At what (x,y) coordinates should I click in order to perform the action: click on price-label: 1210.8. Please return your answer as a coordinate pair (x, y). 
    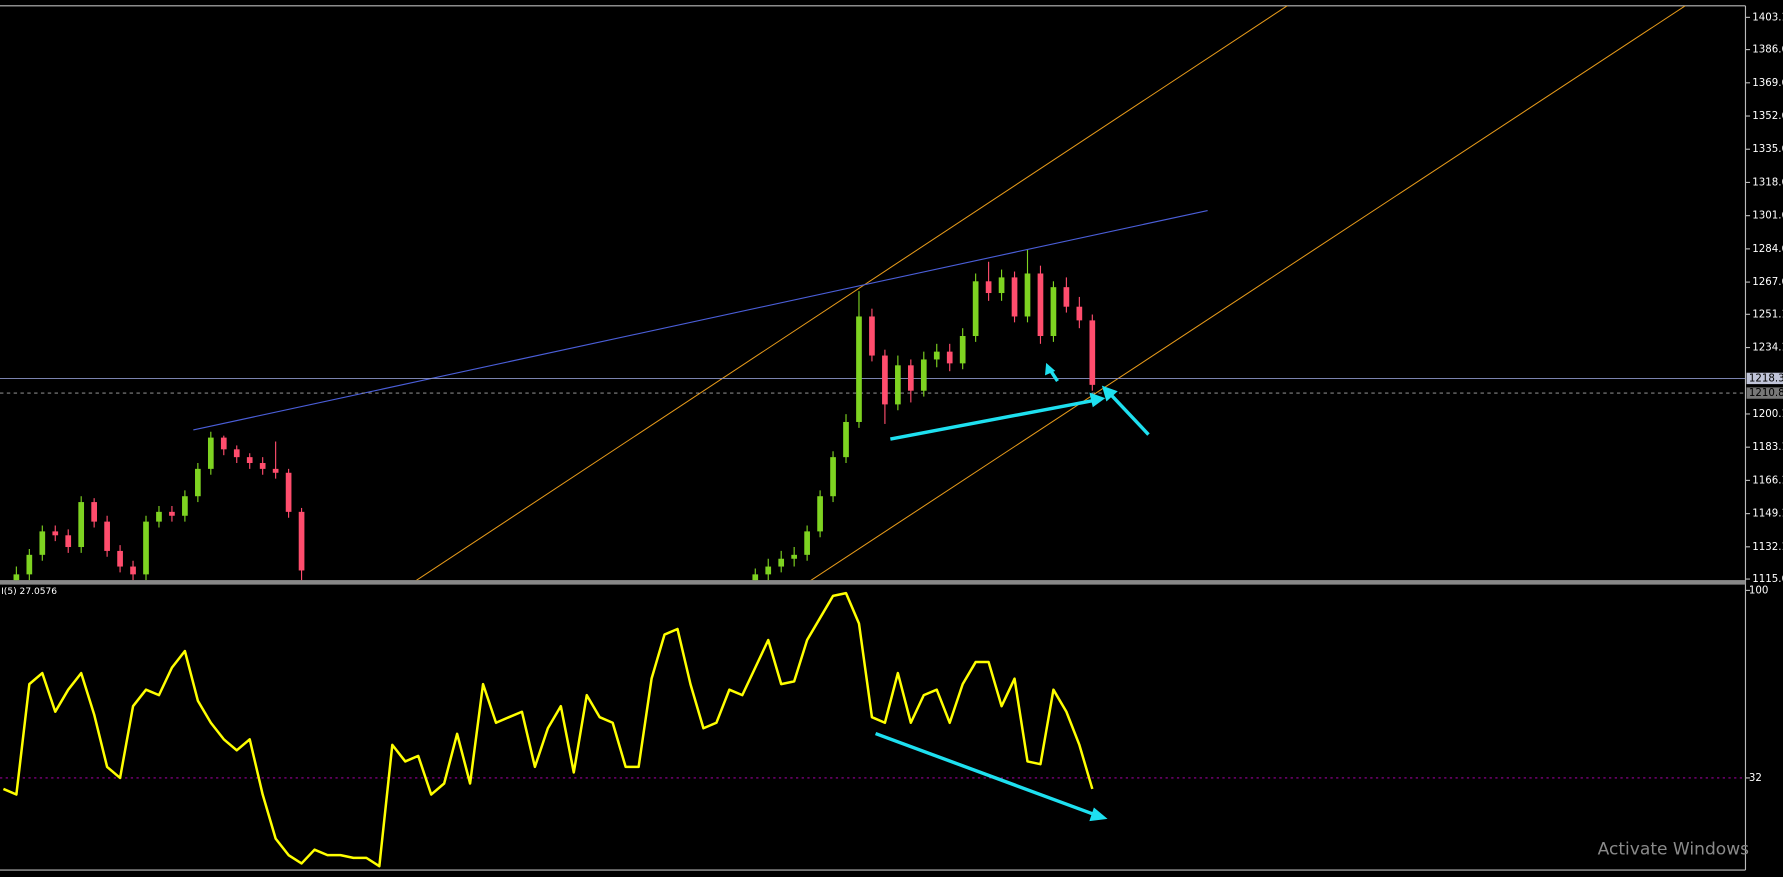
    Looking at the image, I should click on (1766, 393).